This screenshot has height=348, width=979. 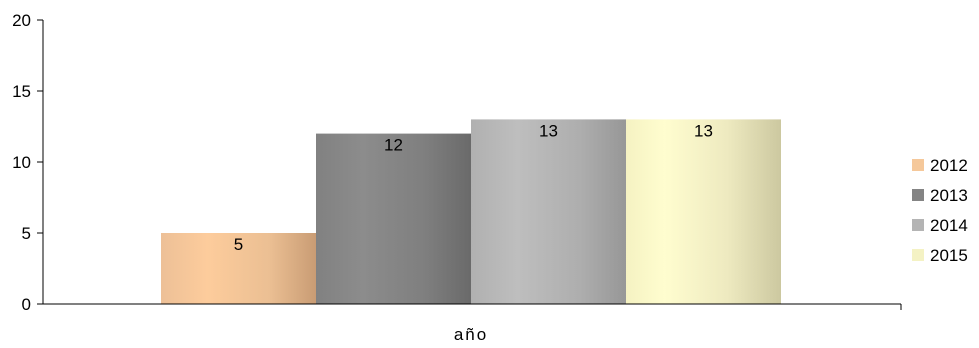 What do you see at coordinates (548, 212) in the screenshot?
I see `bar-2014` at bounding box center [548, 212].